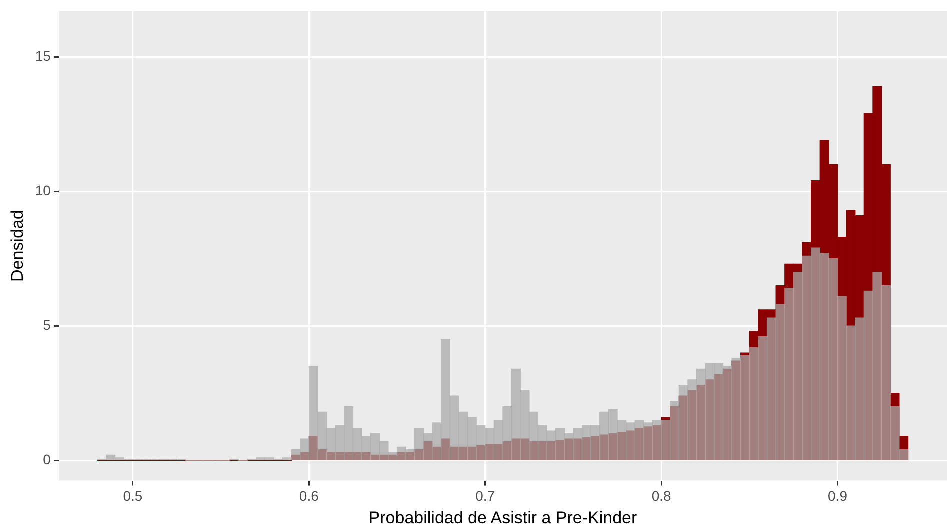 This screenshot has height=531, width=947. I want to click on y-tick-label: 15, so click(43, 56).